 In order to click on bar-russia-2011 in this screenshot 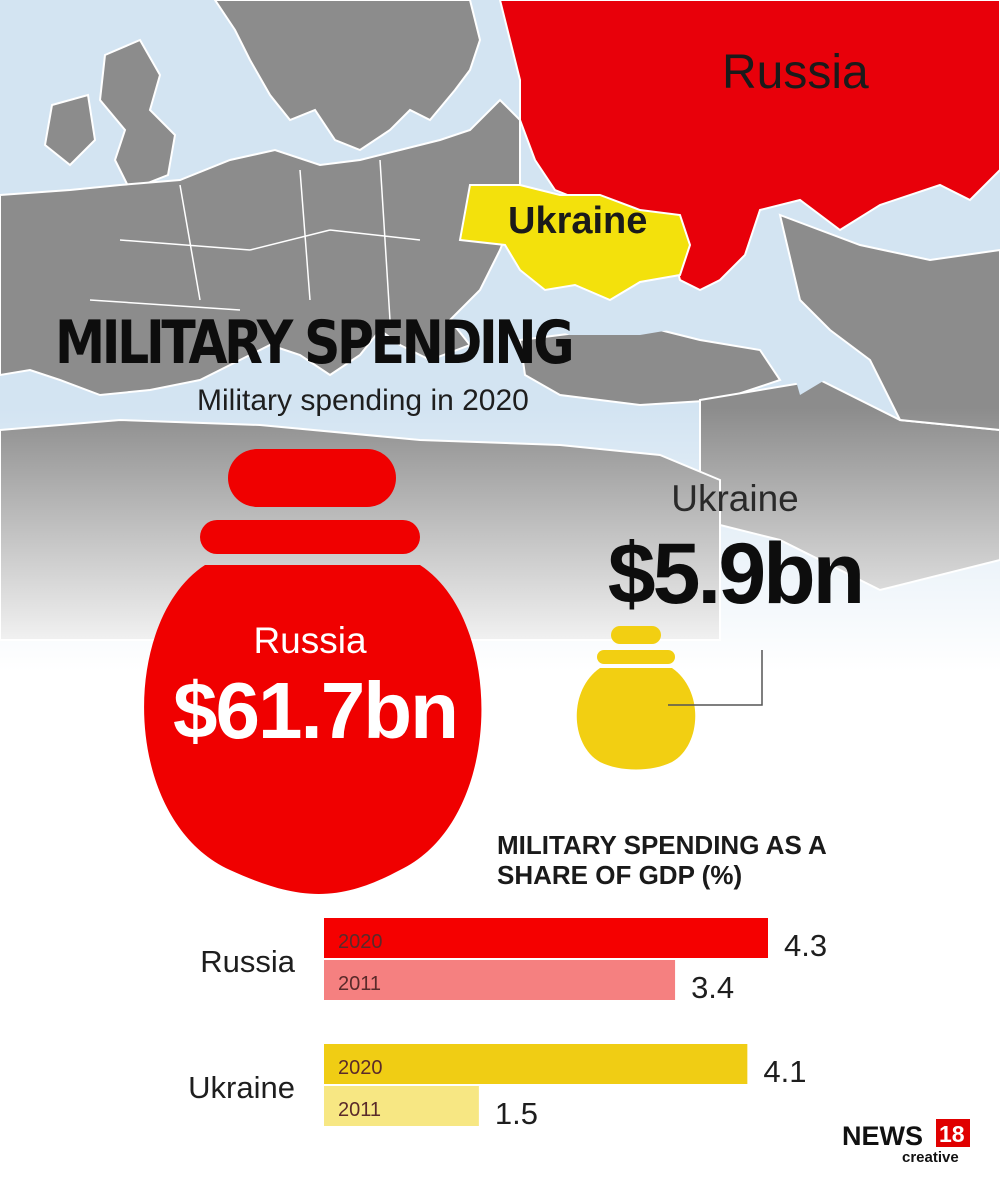, I will do `click(500, 980)`.